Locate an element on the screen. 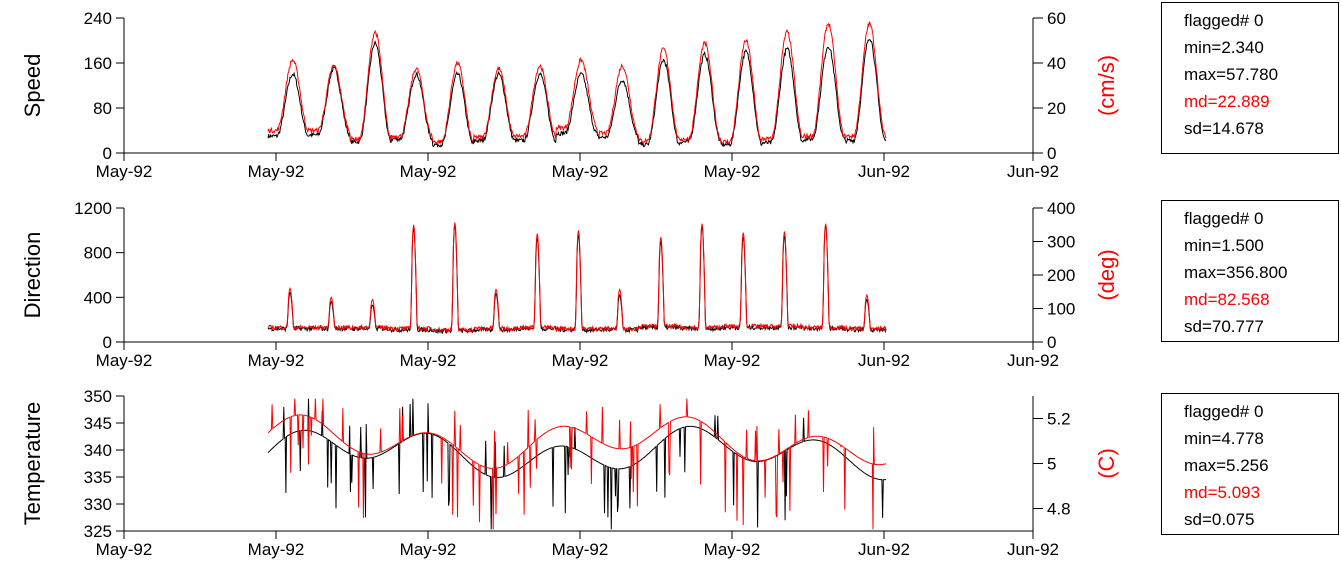  y-tick-label: 160 is located at coordinates (98, 63).